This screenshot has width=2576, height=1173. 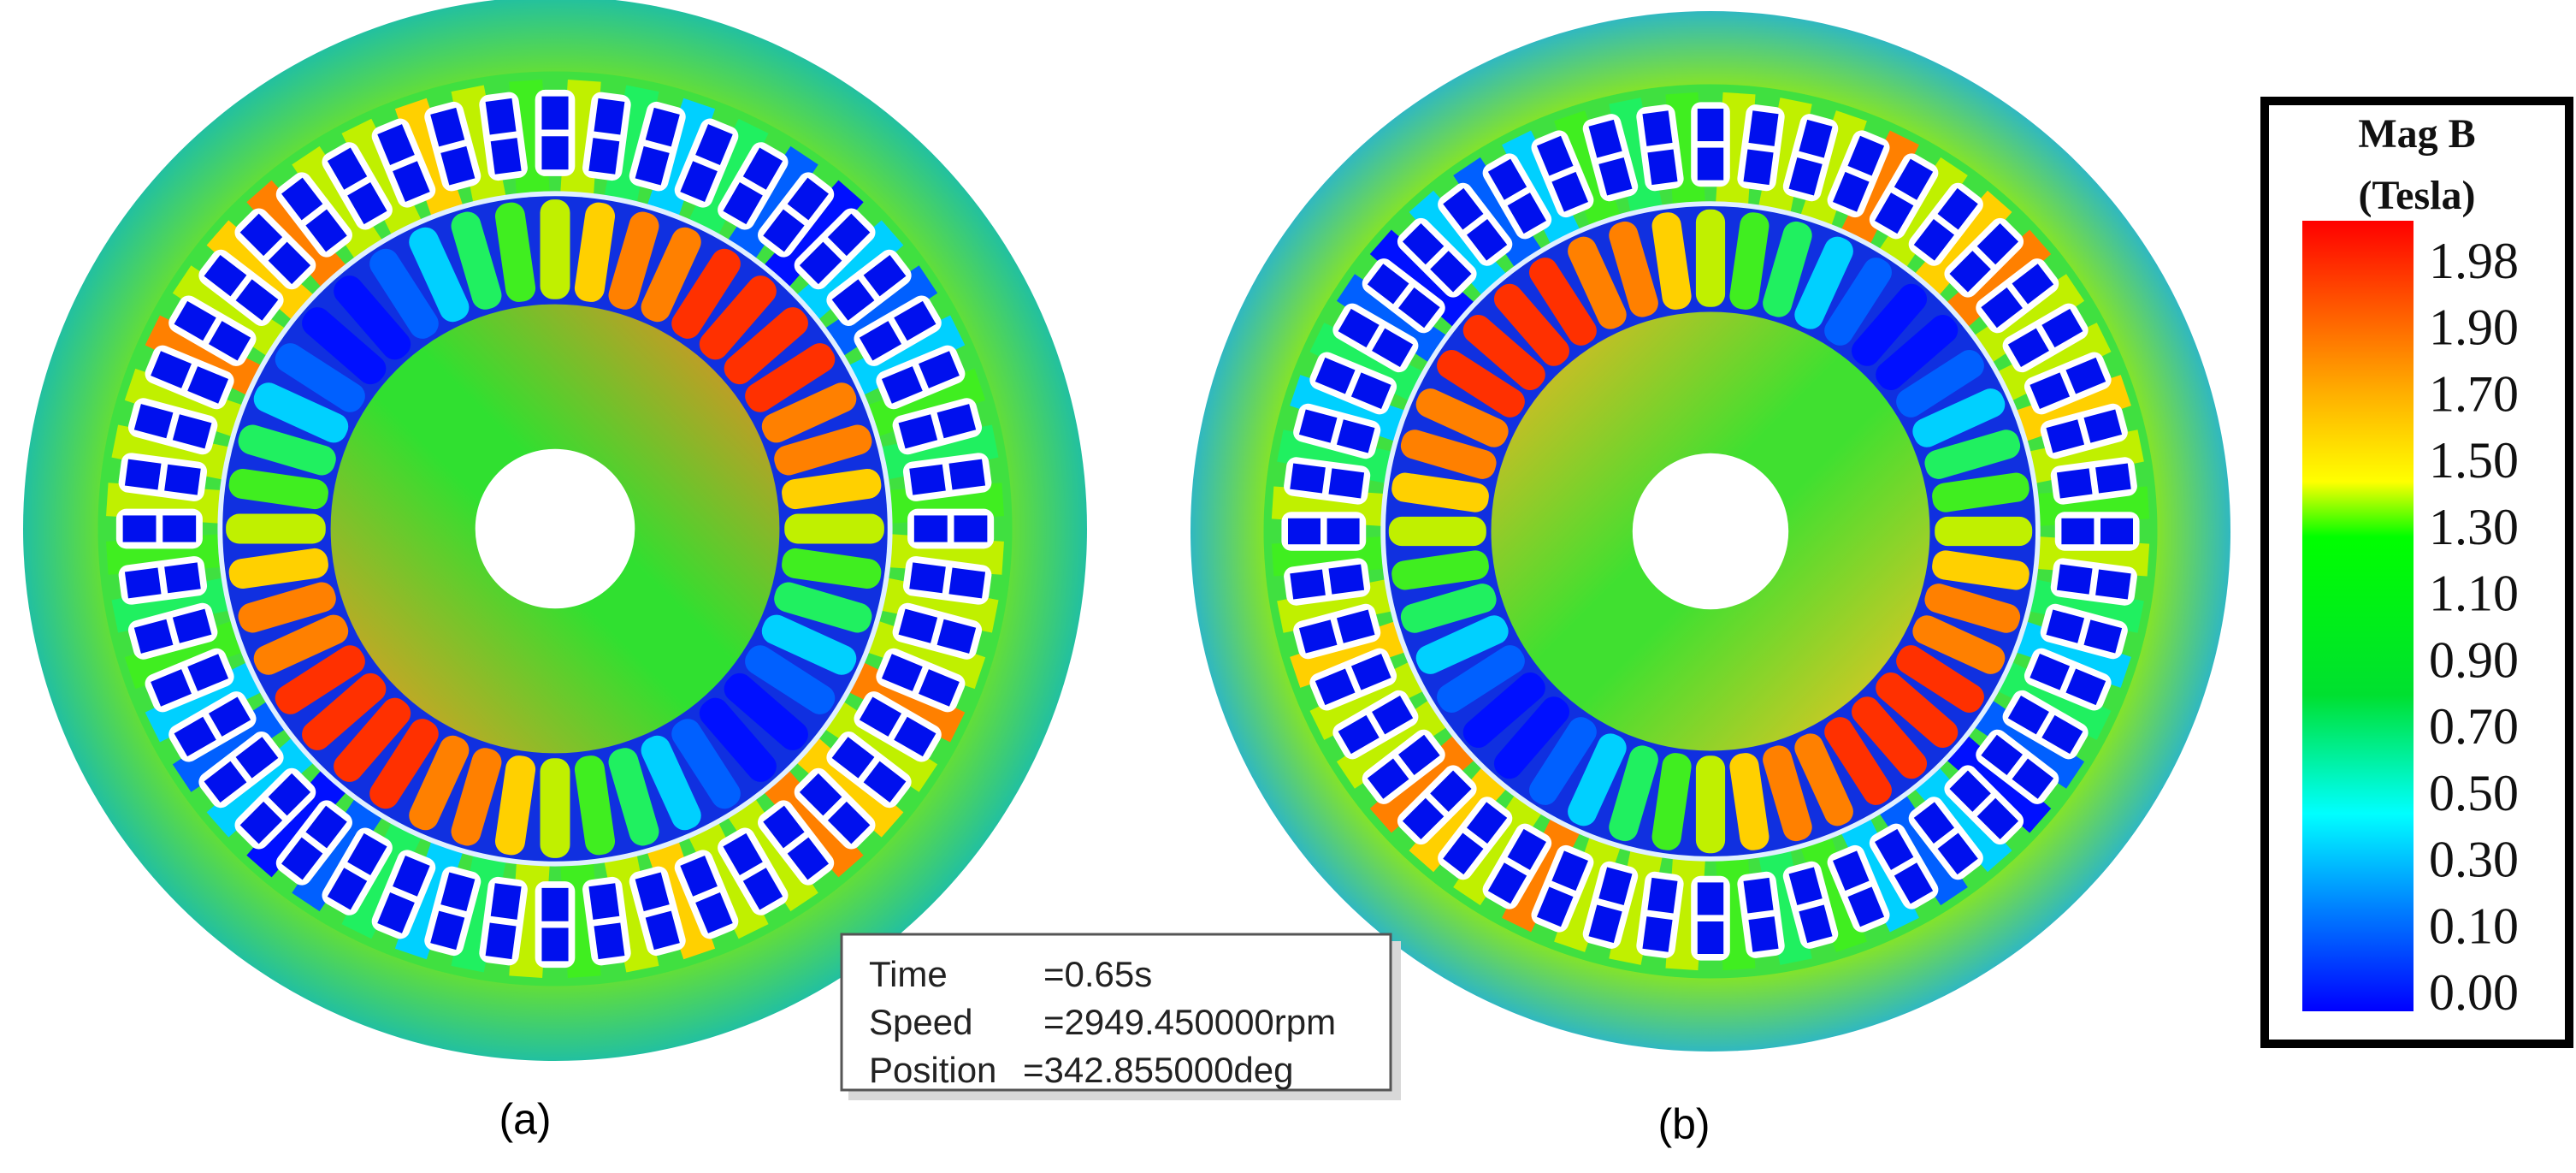 I want to click on colorbar-label: 0.50, so click(x=2474, y=793).